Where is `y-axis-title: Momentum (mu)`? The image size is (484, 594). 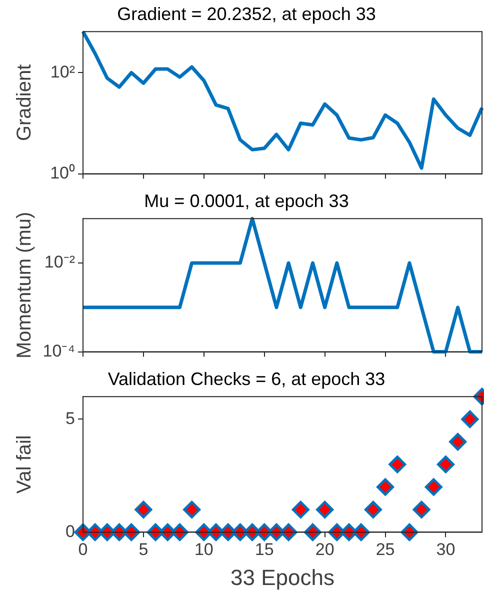
y-axis-title: Momentum (mu) is located at coordinates (25, 285).